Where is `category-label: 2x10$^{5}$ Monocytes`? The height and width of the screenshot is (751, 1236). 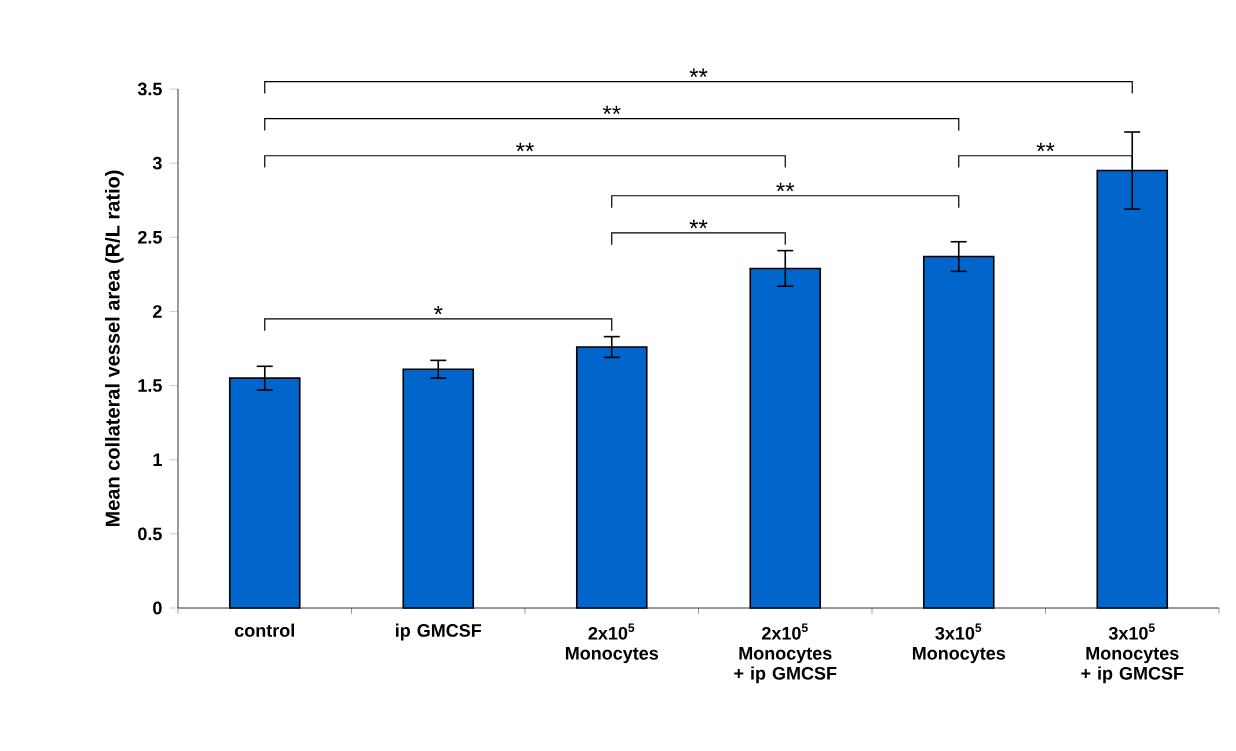
category-label: 2x10$^{5}$ Monocytes is located at coordinates (612, 643).